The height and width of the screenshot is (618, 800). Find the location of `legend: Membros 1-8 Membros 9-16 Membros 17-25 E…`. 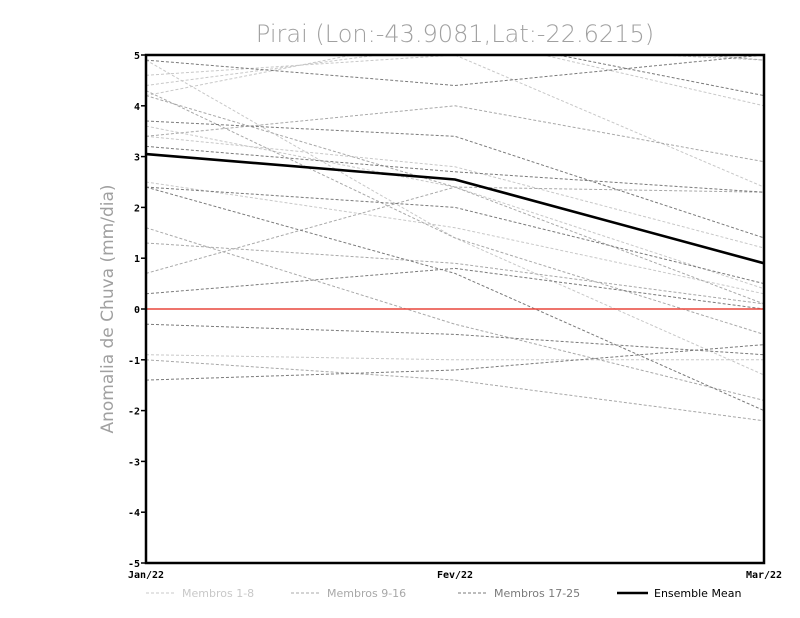

legend: Membros 1-8 Membros 9-16 Membros 17-25 E… is located at coordinates (443, 593).